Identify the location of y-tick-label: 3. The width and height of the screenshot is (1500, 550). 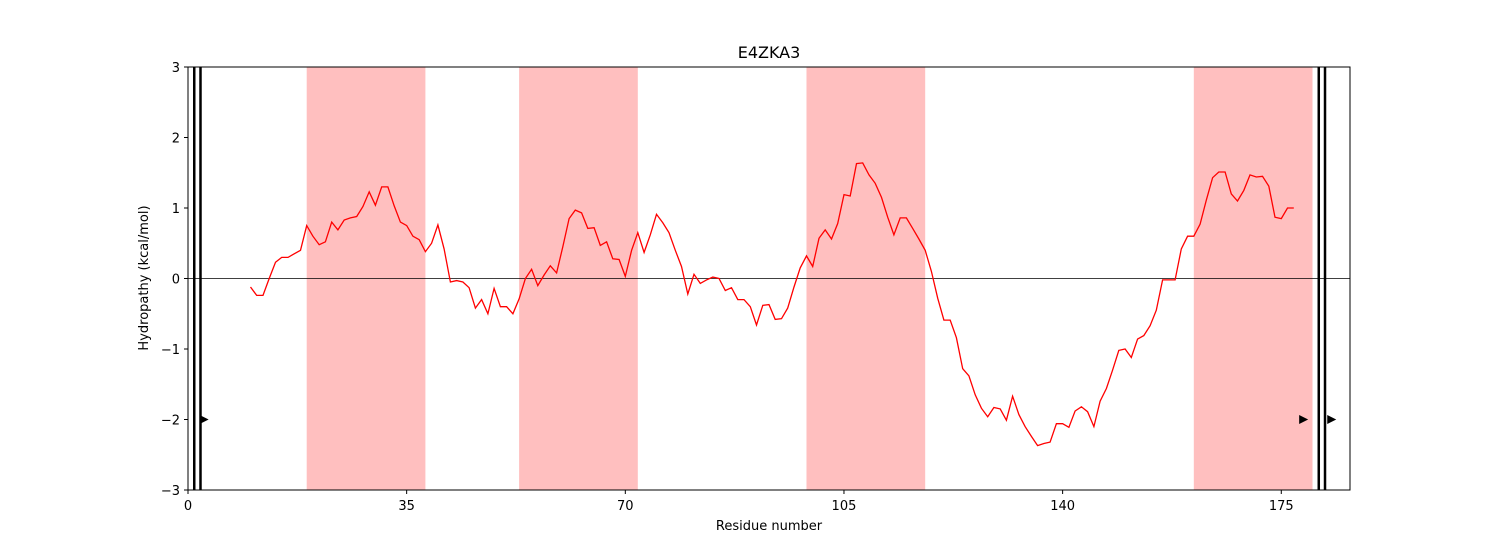
(176, 68).